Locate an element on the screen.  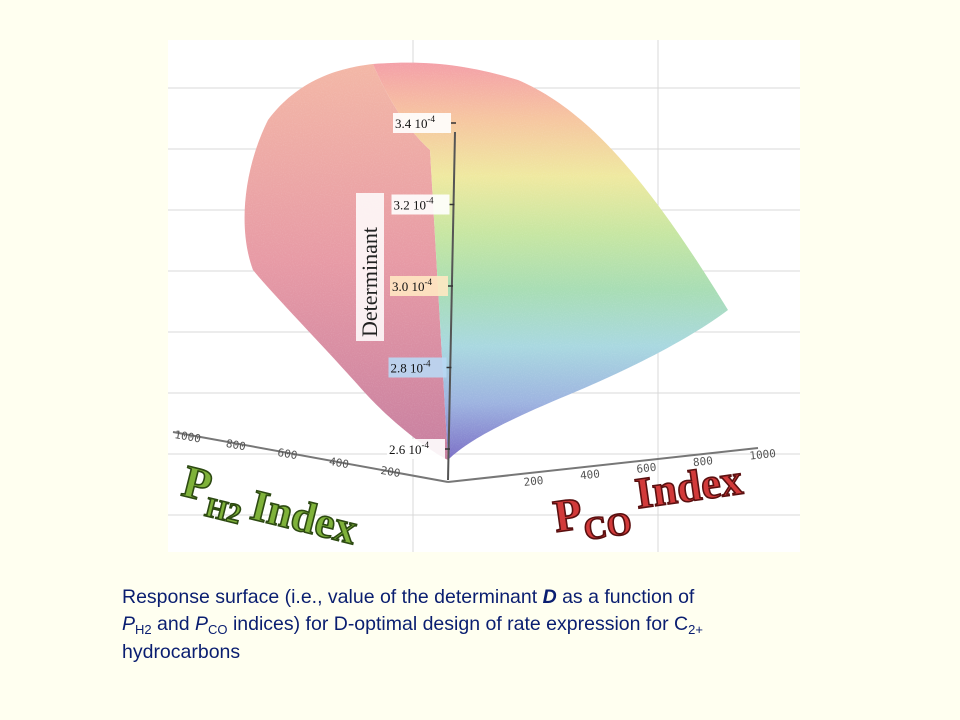
z-axis-tick: 3.0 10-4 is located at coordinates (421, 286).